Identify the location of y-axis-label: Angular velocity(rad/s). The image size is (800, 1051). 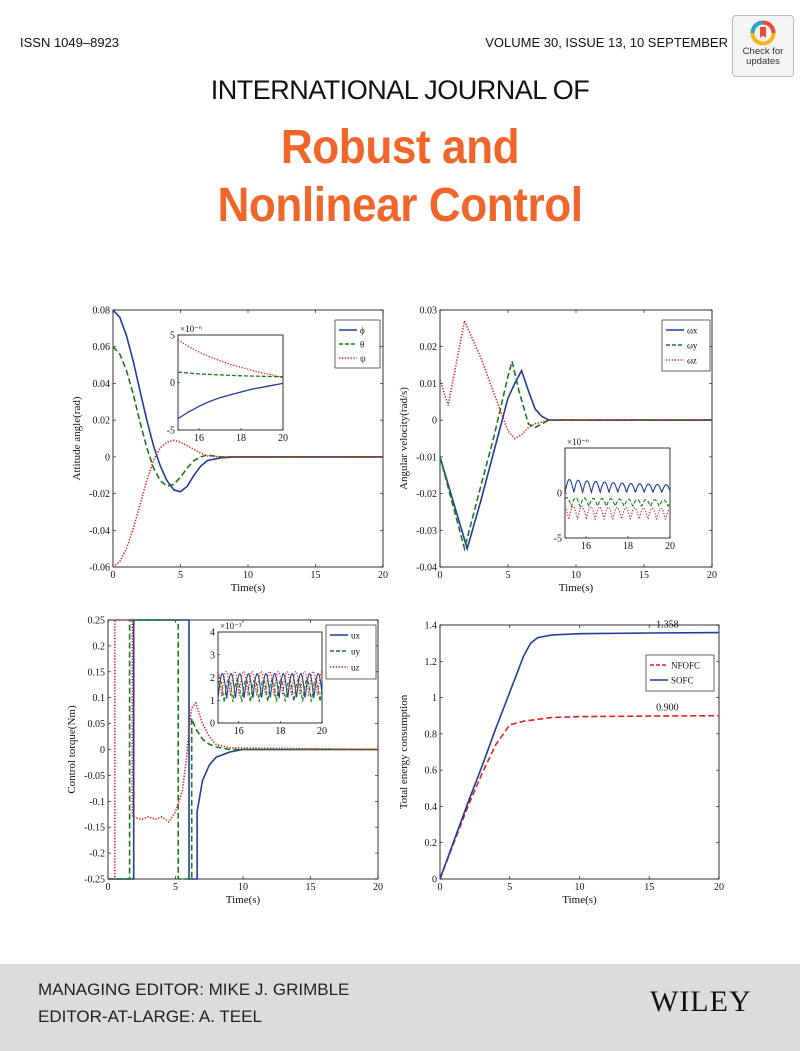
(404, 438).